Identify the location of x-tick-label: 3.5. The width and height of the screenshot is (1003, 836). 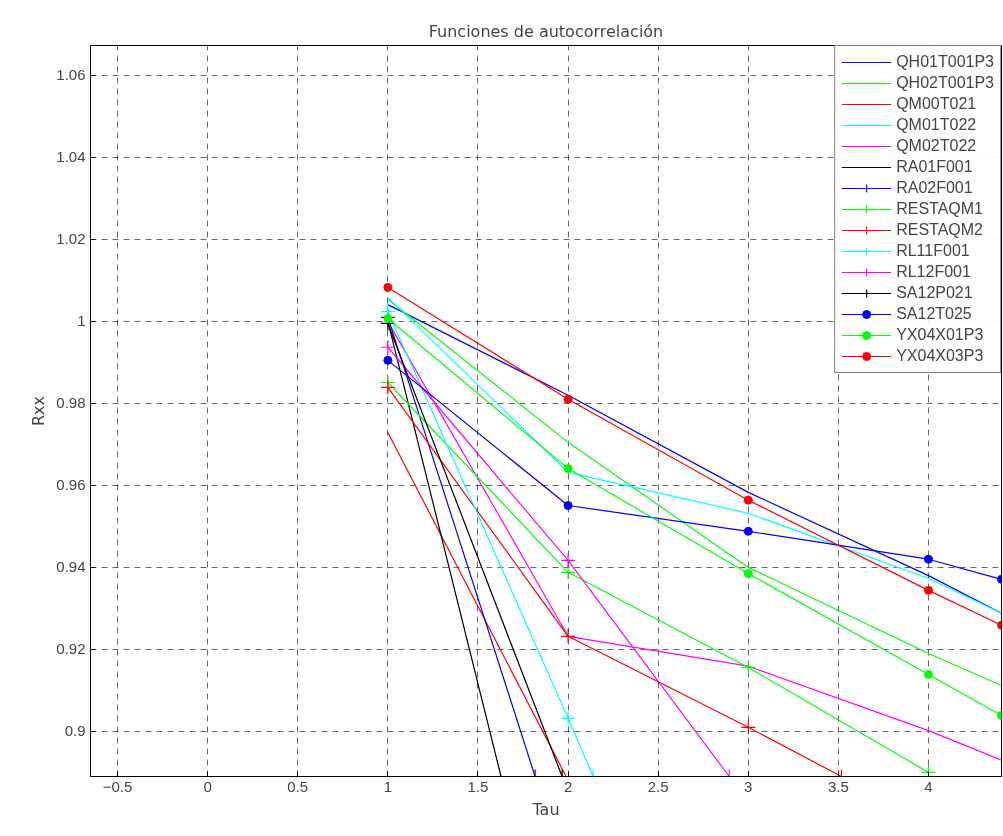
(838, 786).